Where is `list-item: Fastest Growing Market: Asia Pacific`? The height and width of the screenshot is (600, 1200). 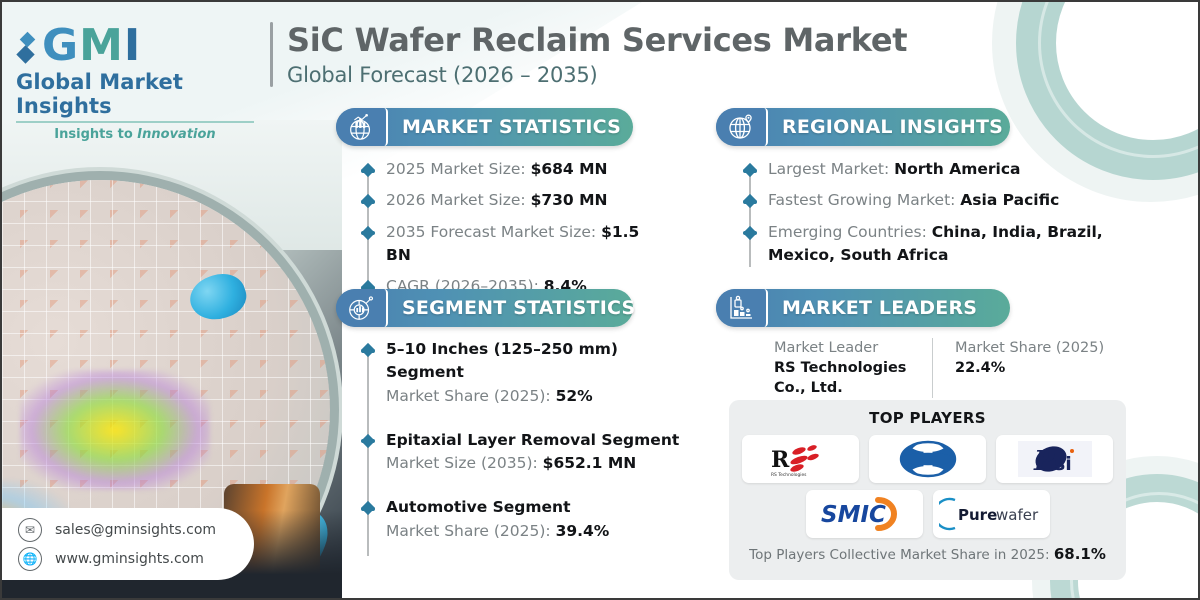
list-item: Fastest Growing Market: Asia Pacific is located at coordinates (932, 200).